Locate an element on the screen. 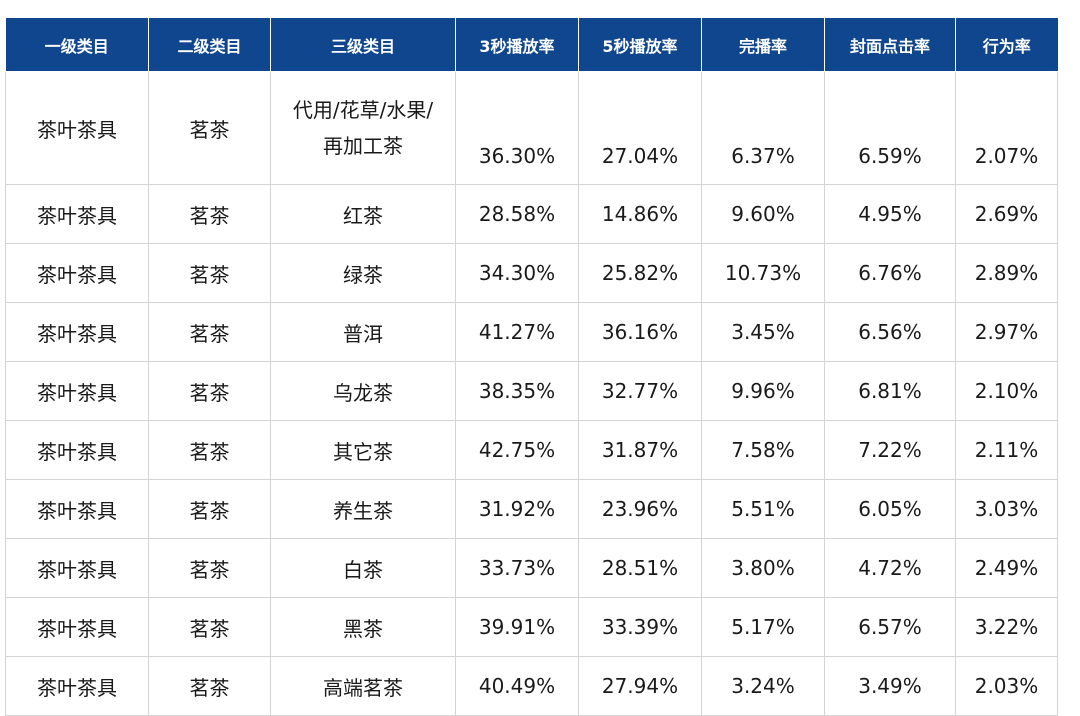 This screenshot has height=716, width=1080. cell-action: 2.11% is located at coordinates (1006, 450).